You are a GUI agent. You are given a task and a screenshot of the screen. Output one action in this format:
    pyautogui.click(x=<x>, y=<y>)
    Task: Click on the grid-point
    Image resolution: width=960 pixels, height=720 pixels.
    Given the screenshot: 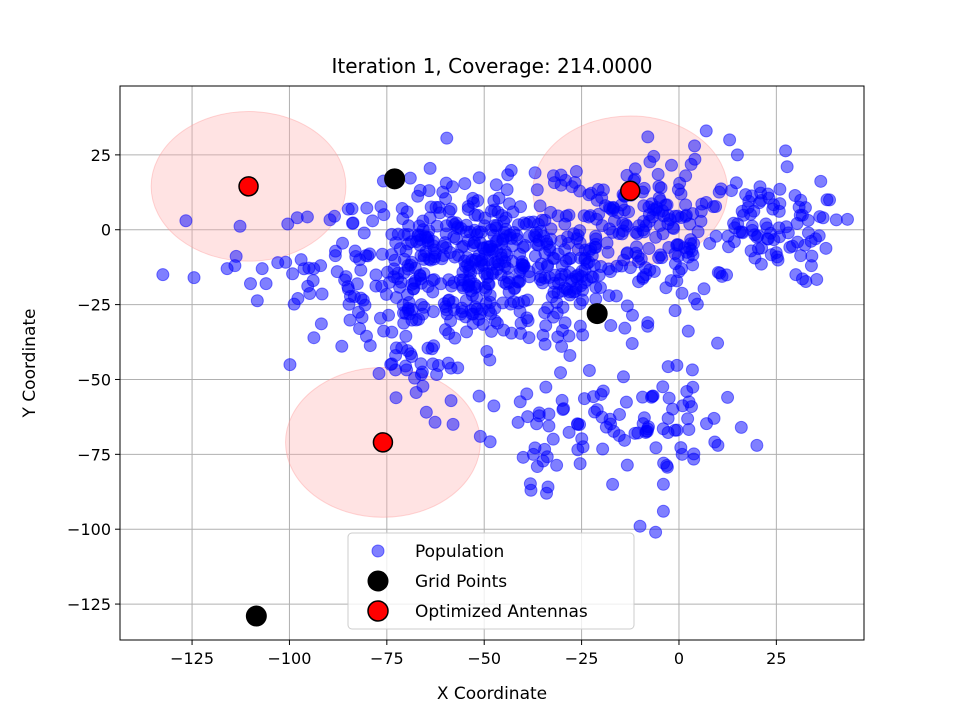 What is the action you would take?
    pyautogui.click(x=395, y=179)
    